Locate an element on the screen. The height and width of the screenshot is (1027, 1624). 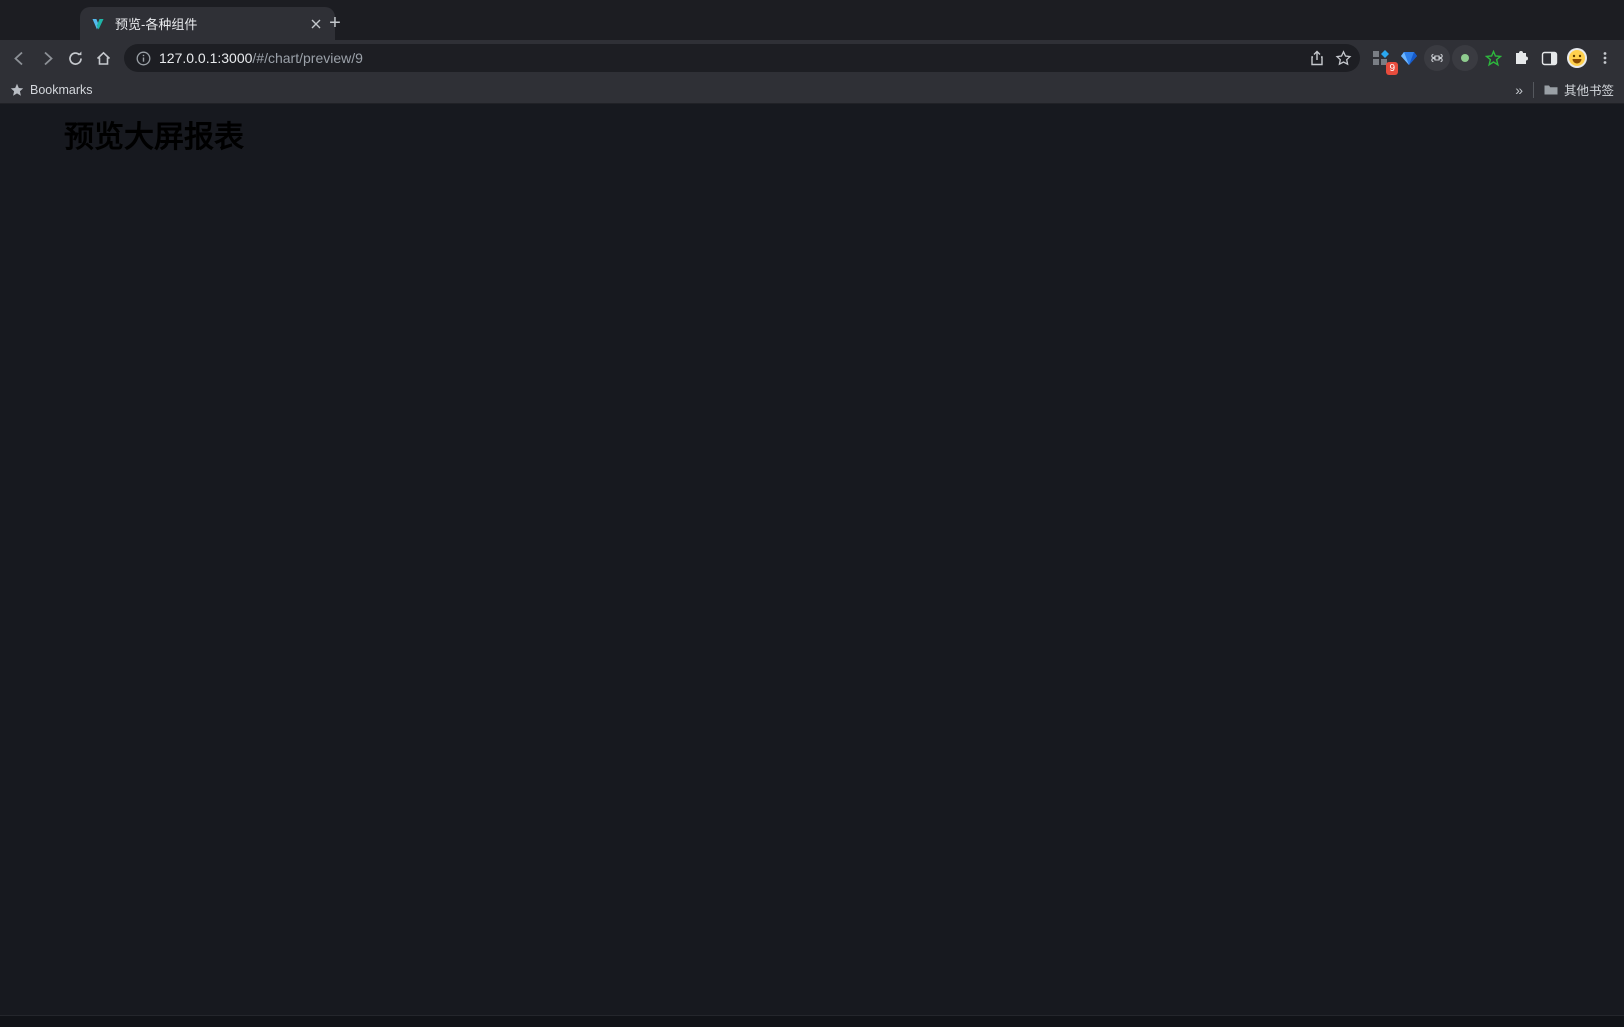
profile-avatar is located at coordinates (1577, 58).